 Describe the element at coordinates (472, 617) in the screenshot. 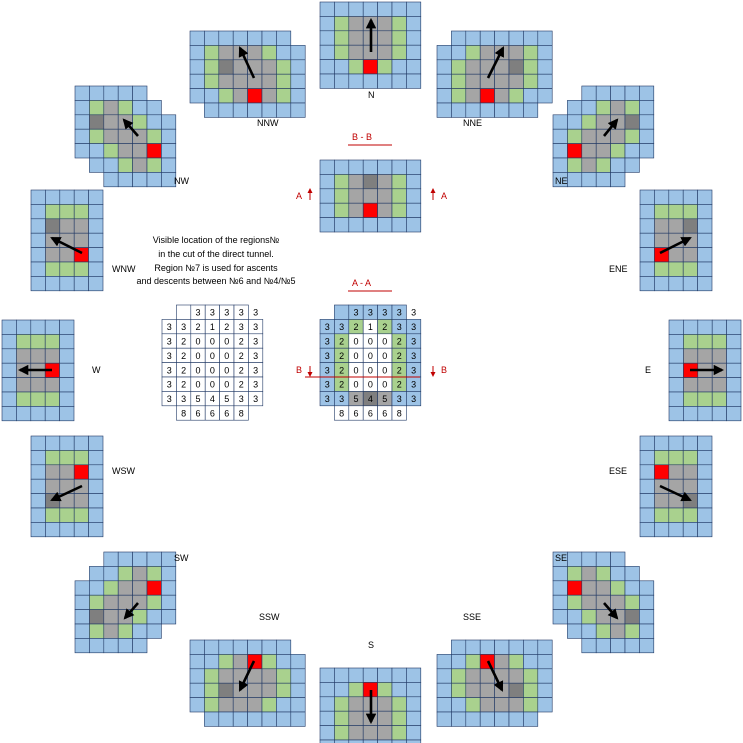

I see `direction-label-sse: SSE` at that location.